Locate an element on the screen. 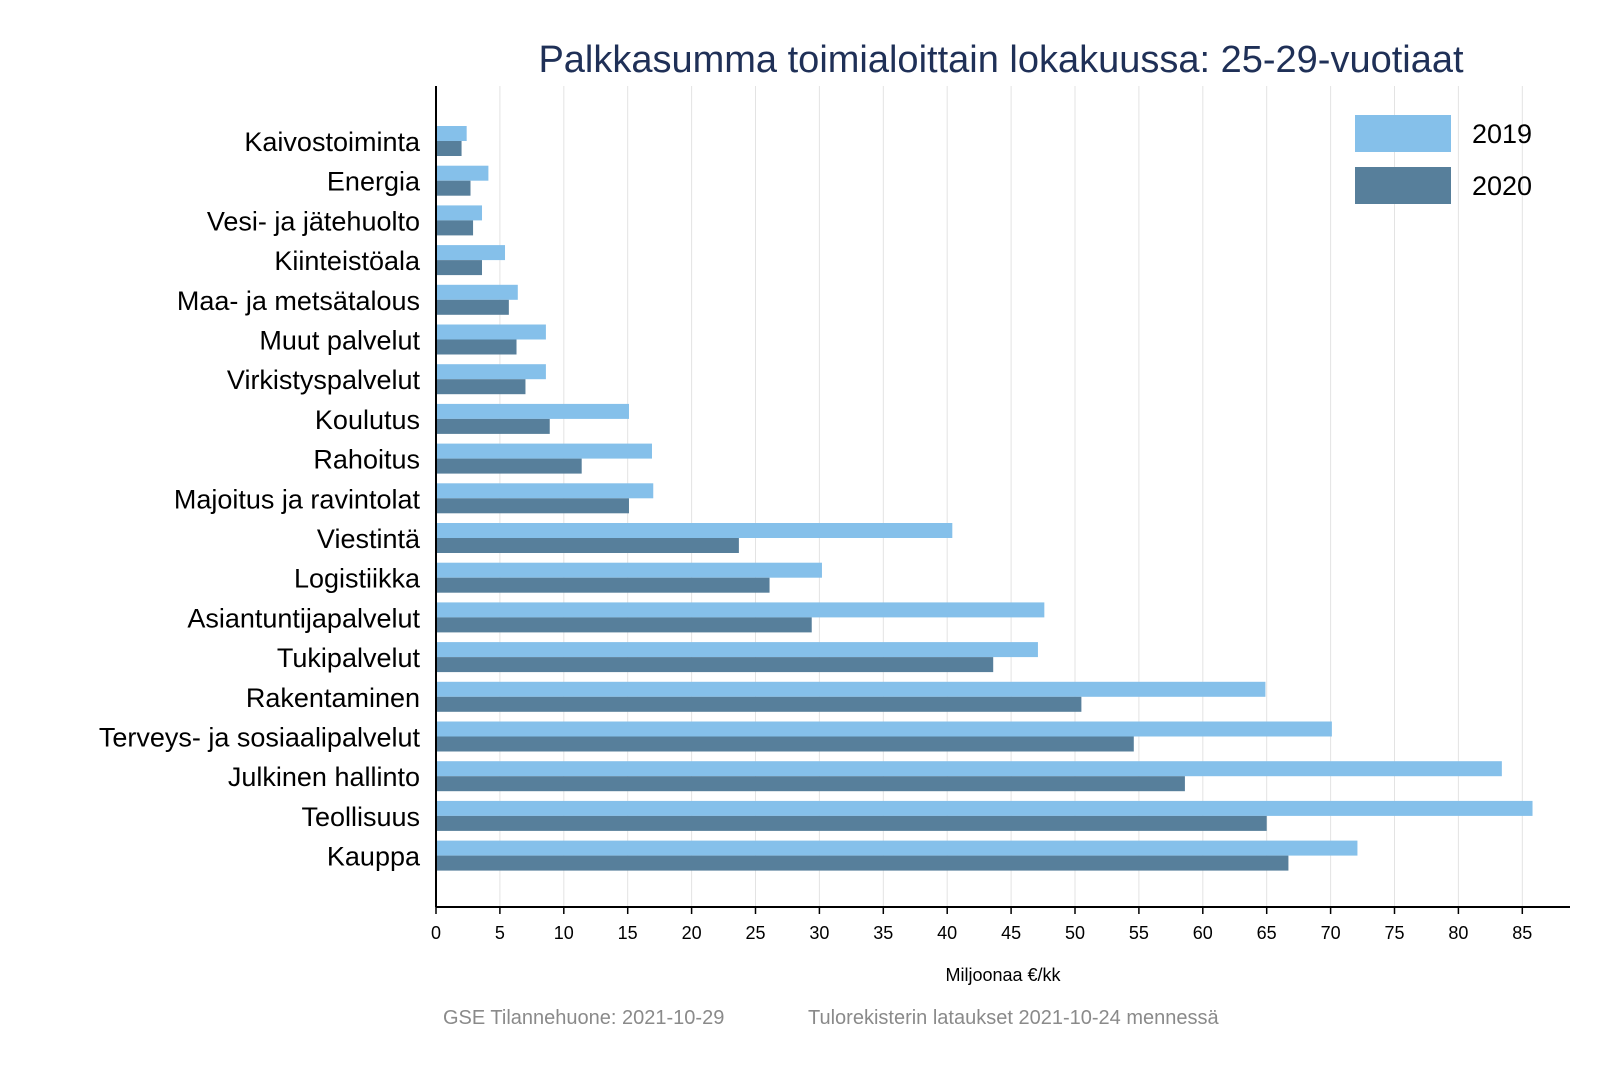 The image size is (1600, 1067). legend-label-2020: 2020 is located at coordinates (1502, 186).